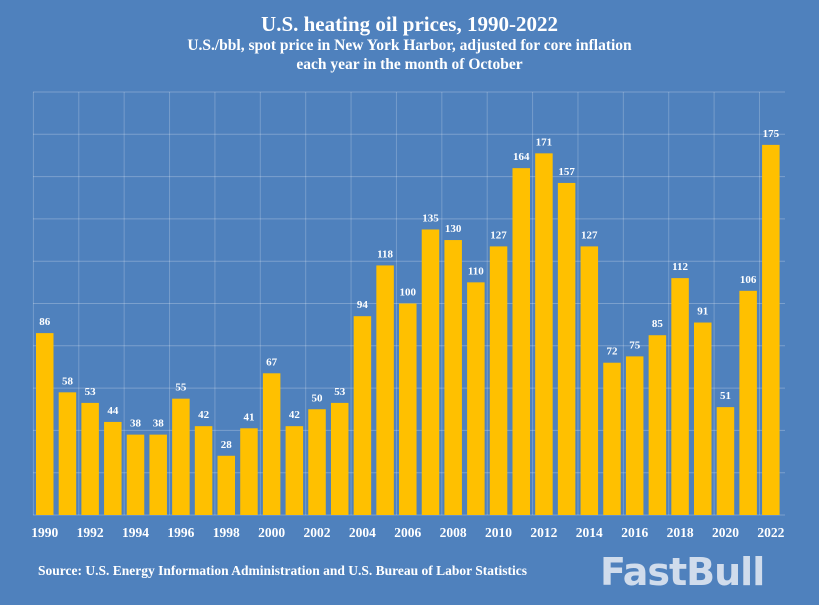  Describe the element at coordinates (589, 532) in the screenshot. I see `x-tick-label-2014: 2014` at that location.